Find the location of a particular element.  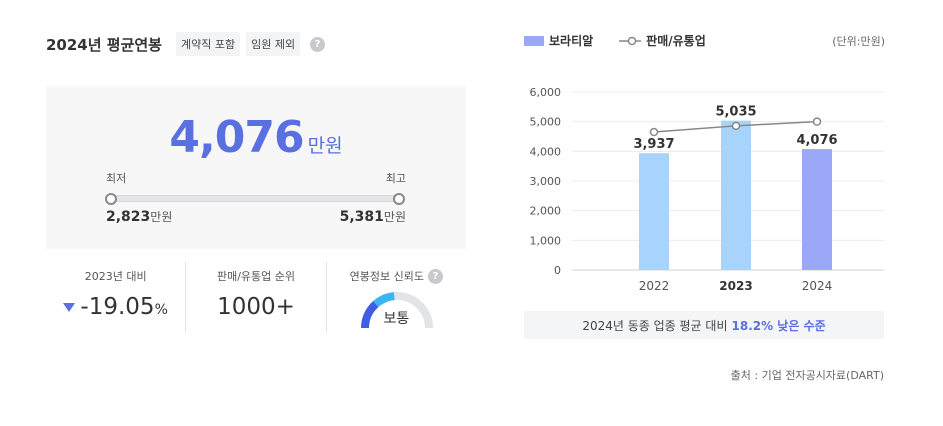

yoy-unit: % is located at coordinates (161, 310).